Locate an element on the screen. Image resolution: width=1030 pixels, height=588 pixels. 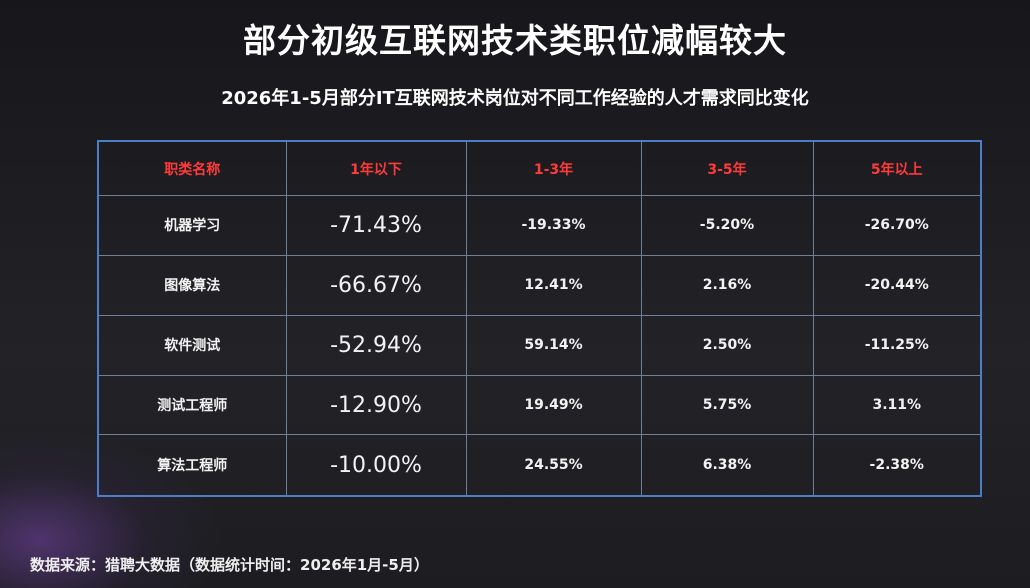
header-cell: 职类名称 is located at coordinates (192, 168).